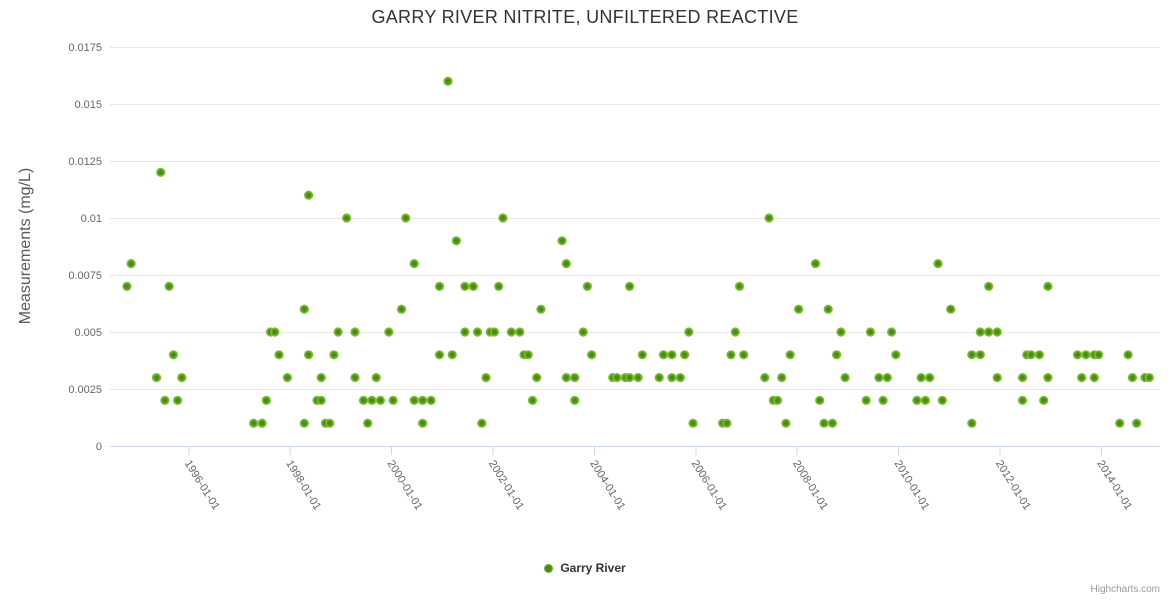  Describe the element at coordinates (585, 568) in the screenshot. I see `legend-item-garry-river: Garry River` at that location.